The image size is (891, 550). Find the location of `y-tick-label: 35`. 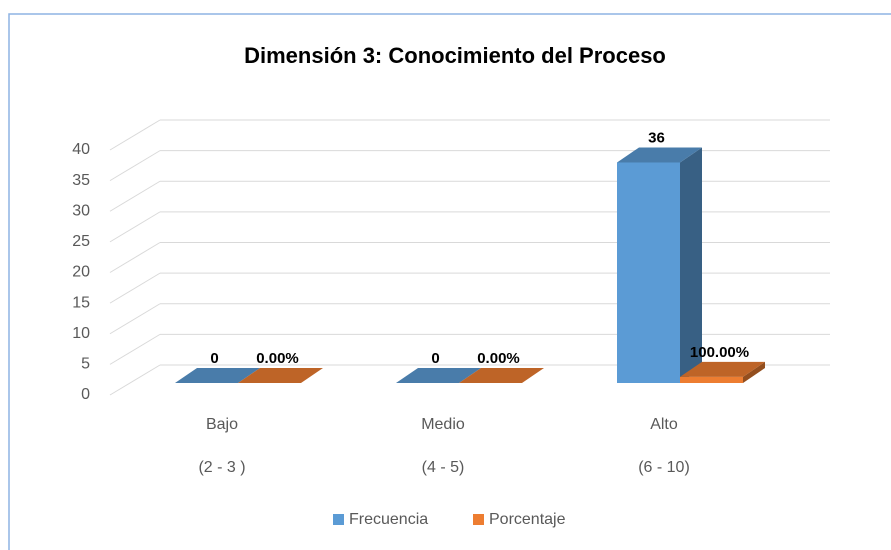

y-tick-label: 35 is located at coordinates (81, 180).